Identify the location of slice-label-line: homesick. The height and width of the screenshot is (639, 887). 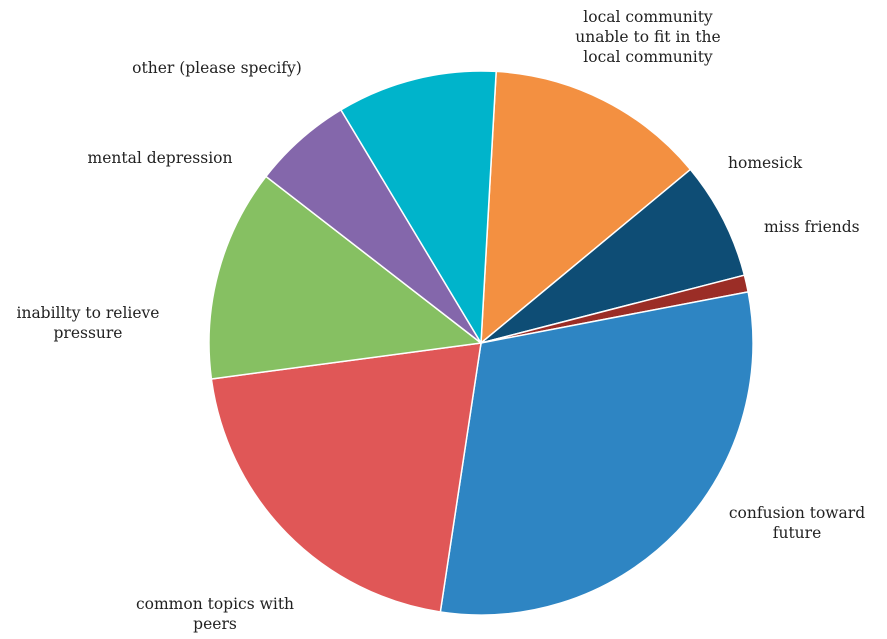
(765, 163).